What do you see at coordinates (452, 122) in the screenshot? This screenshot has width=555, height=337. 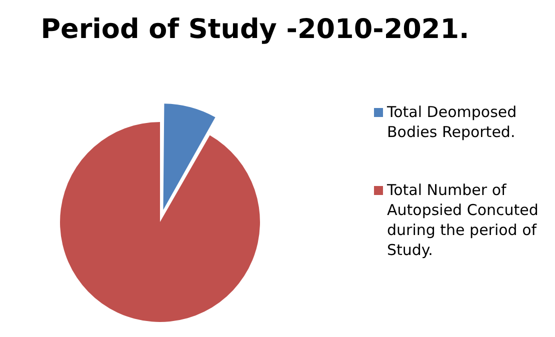 I see `legend-label: Total Deomposed Bodies Reported.` at bounding box center [452, 122].